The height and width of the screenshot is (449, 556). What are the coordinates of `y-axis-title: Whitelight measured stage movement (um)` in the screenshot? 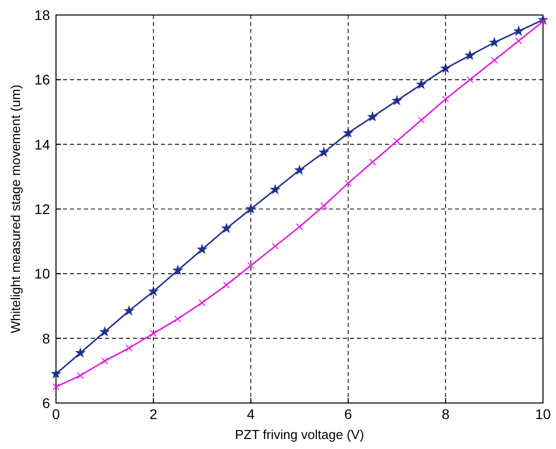 It's located at (15, 209).